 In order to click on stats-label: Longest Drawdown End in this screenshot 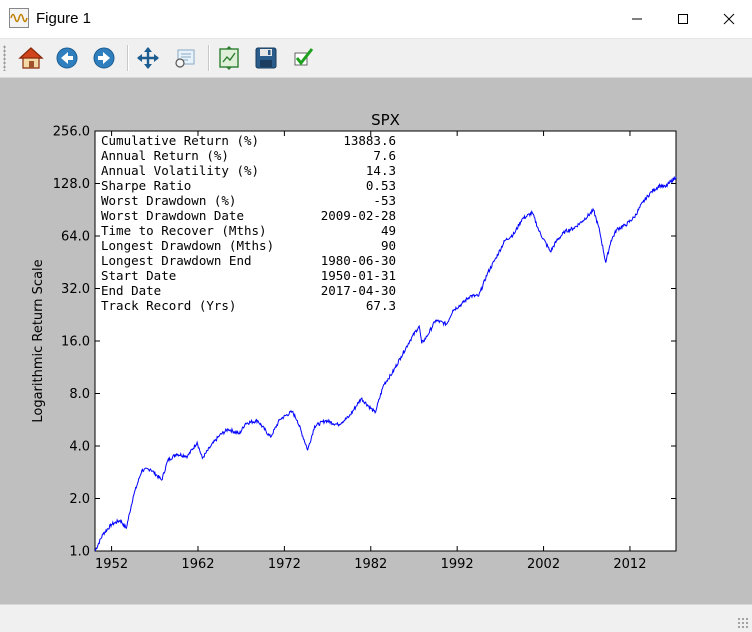, I will do `click(176, 260)`.